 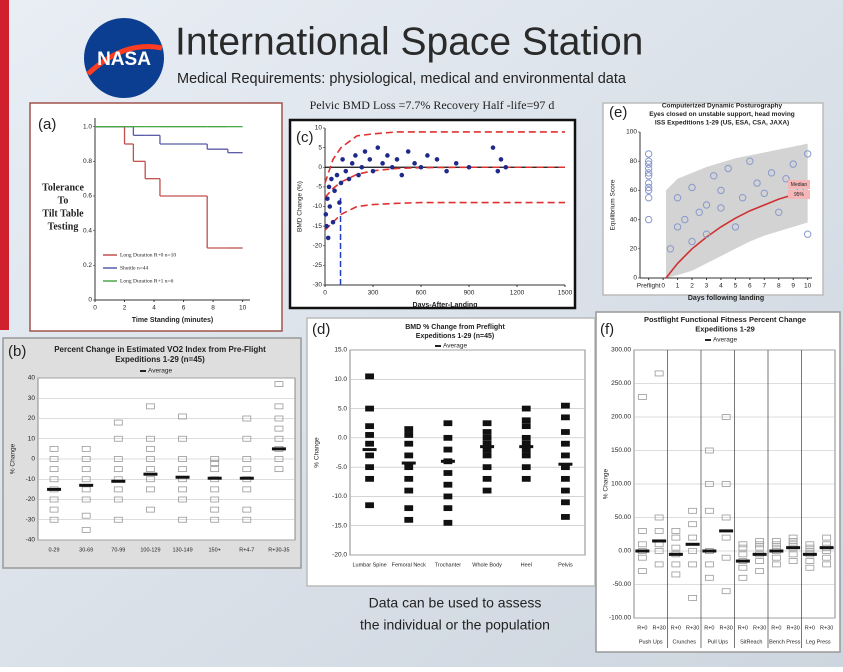 I want to click on y-tick-label: 250.00, so click(x=621, y=383).